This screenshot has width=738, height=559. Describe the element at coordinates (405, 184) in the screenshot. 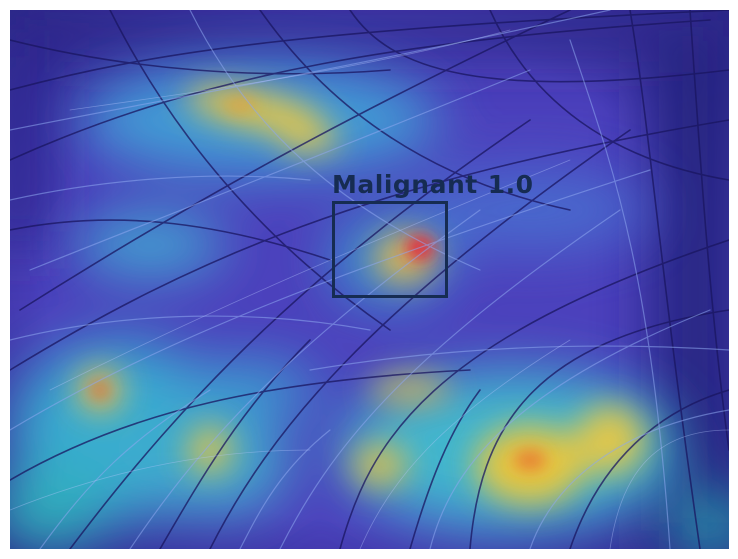

I see `detection-class-label: Malignant` at that location.